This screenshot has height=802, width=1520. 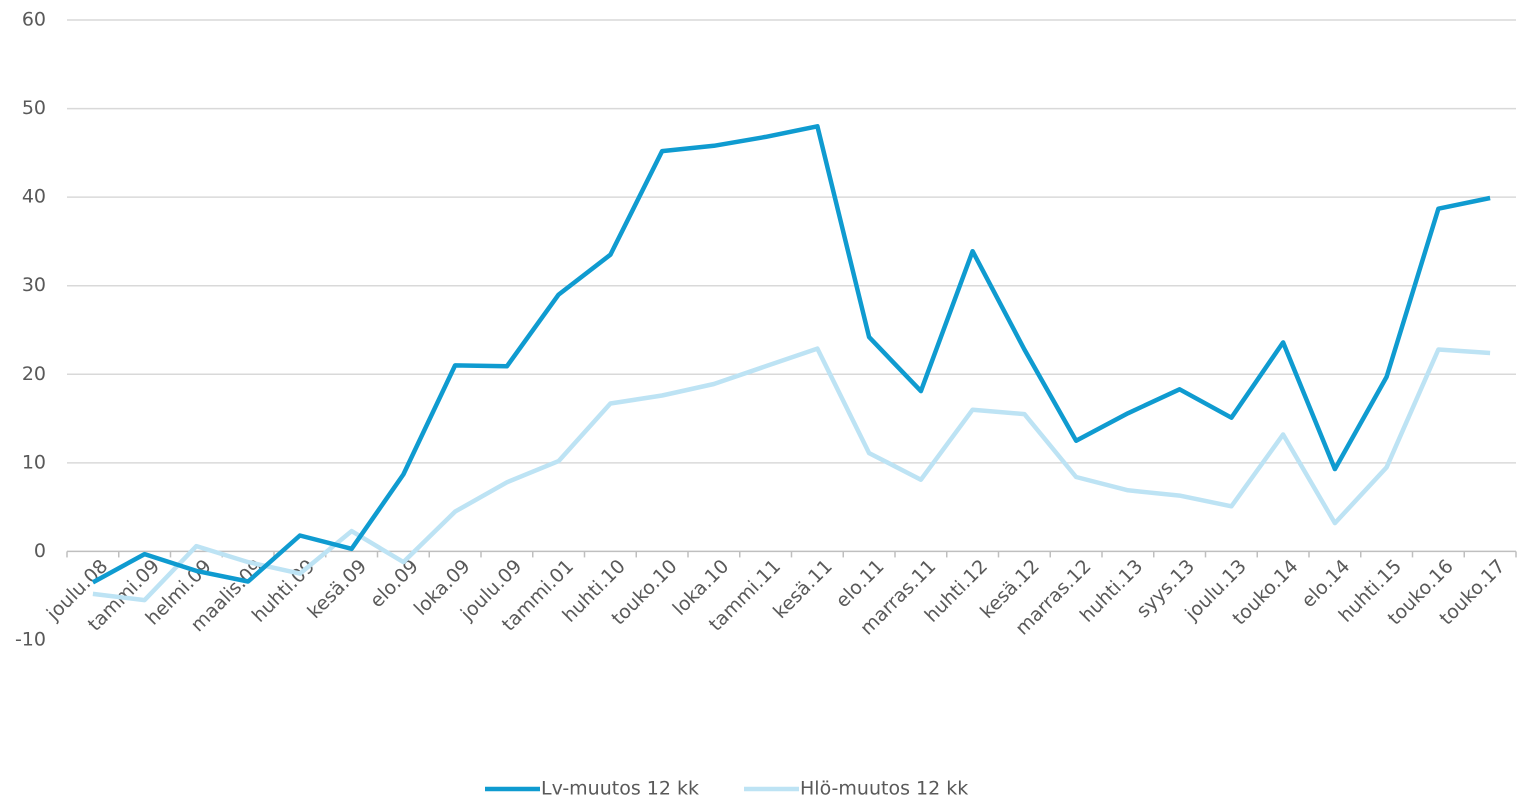 What do you see at coordinates (34, 374) in the screenshot?
I see `y-tick-label: 20` at bounding box center [34, 374].